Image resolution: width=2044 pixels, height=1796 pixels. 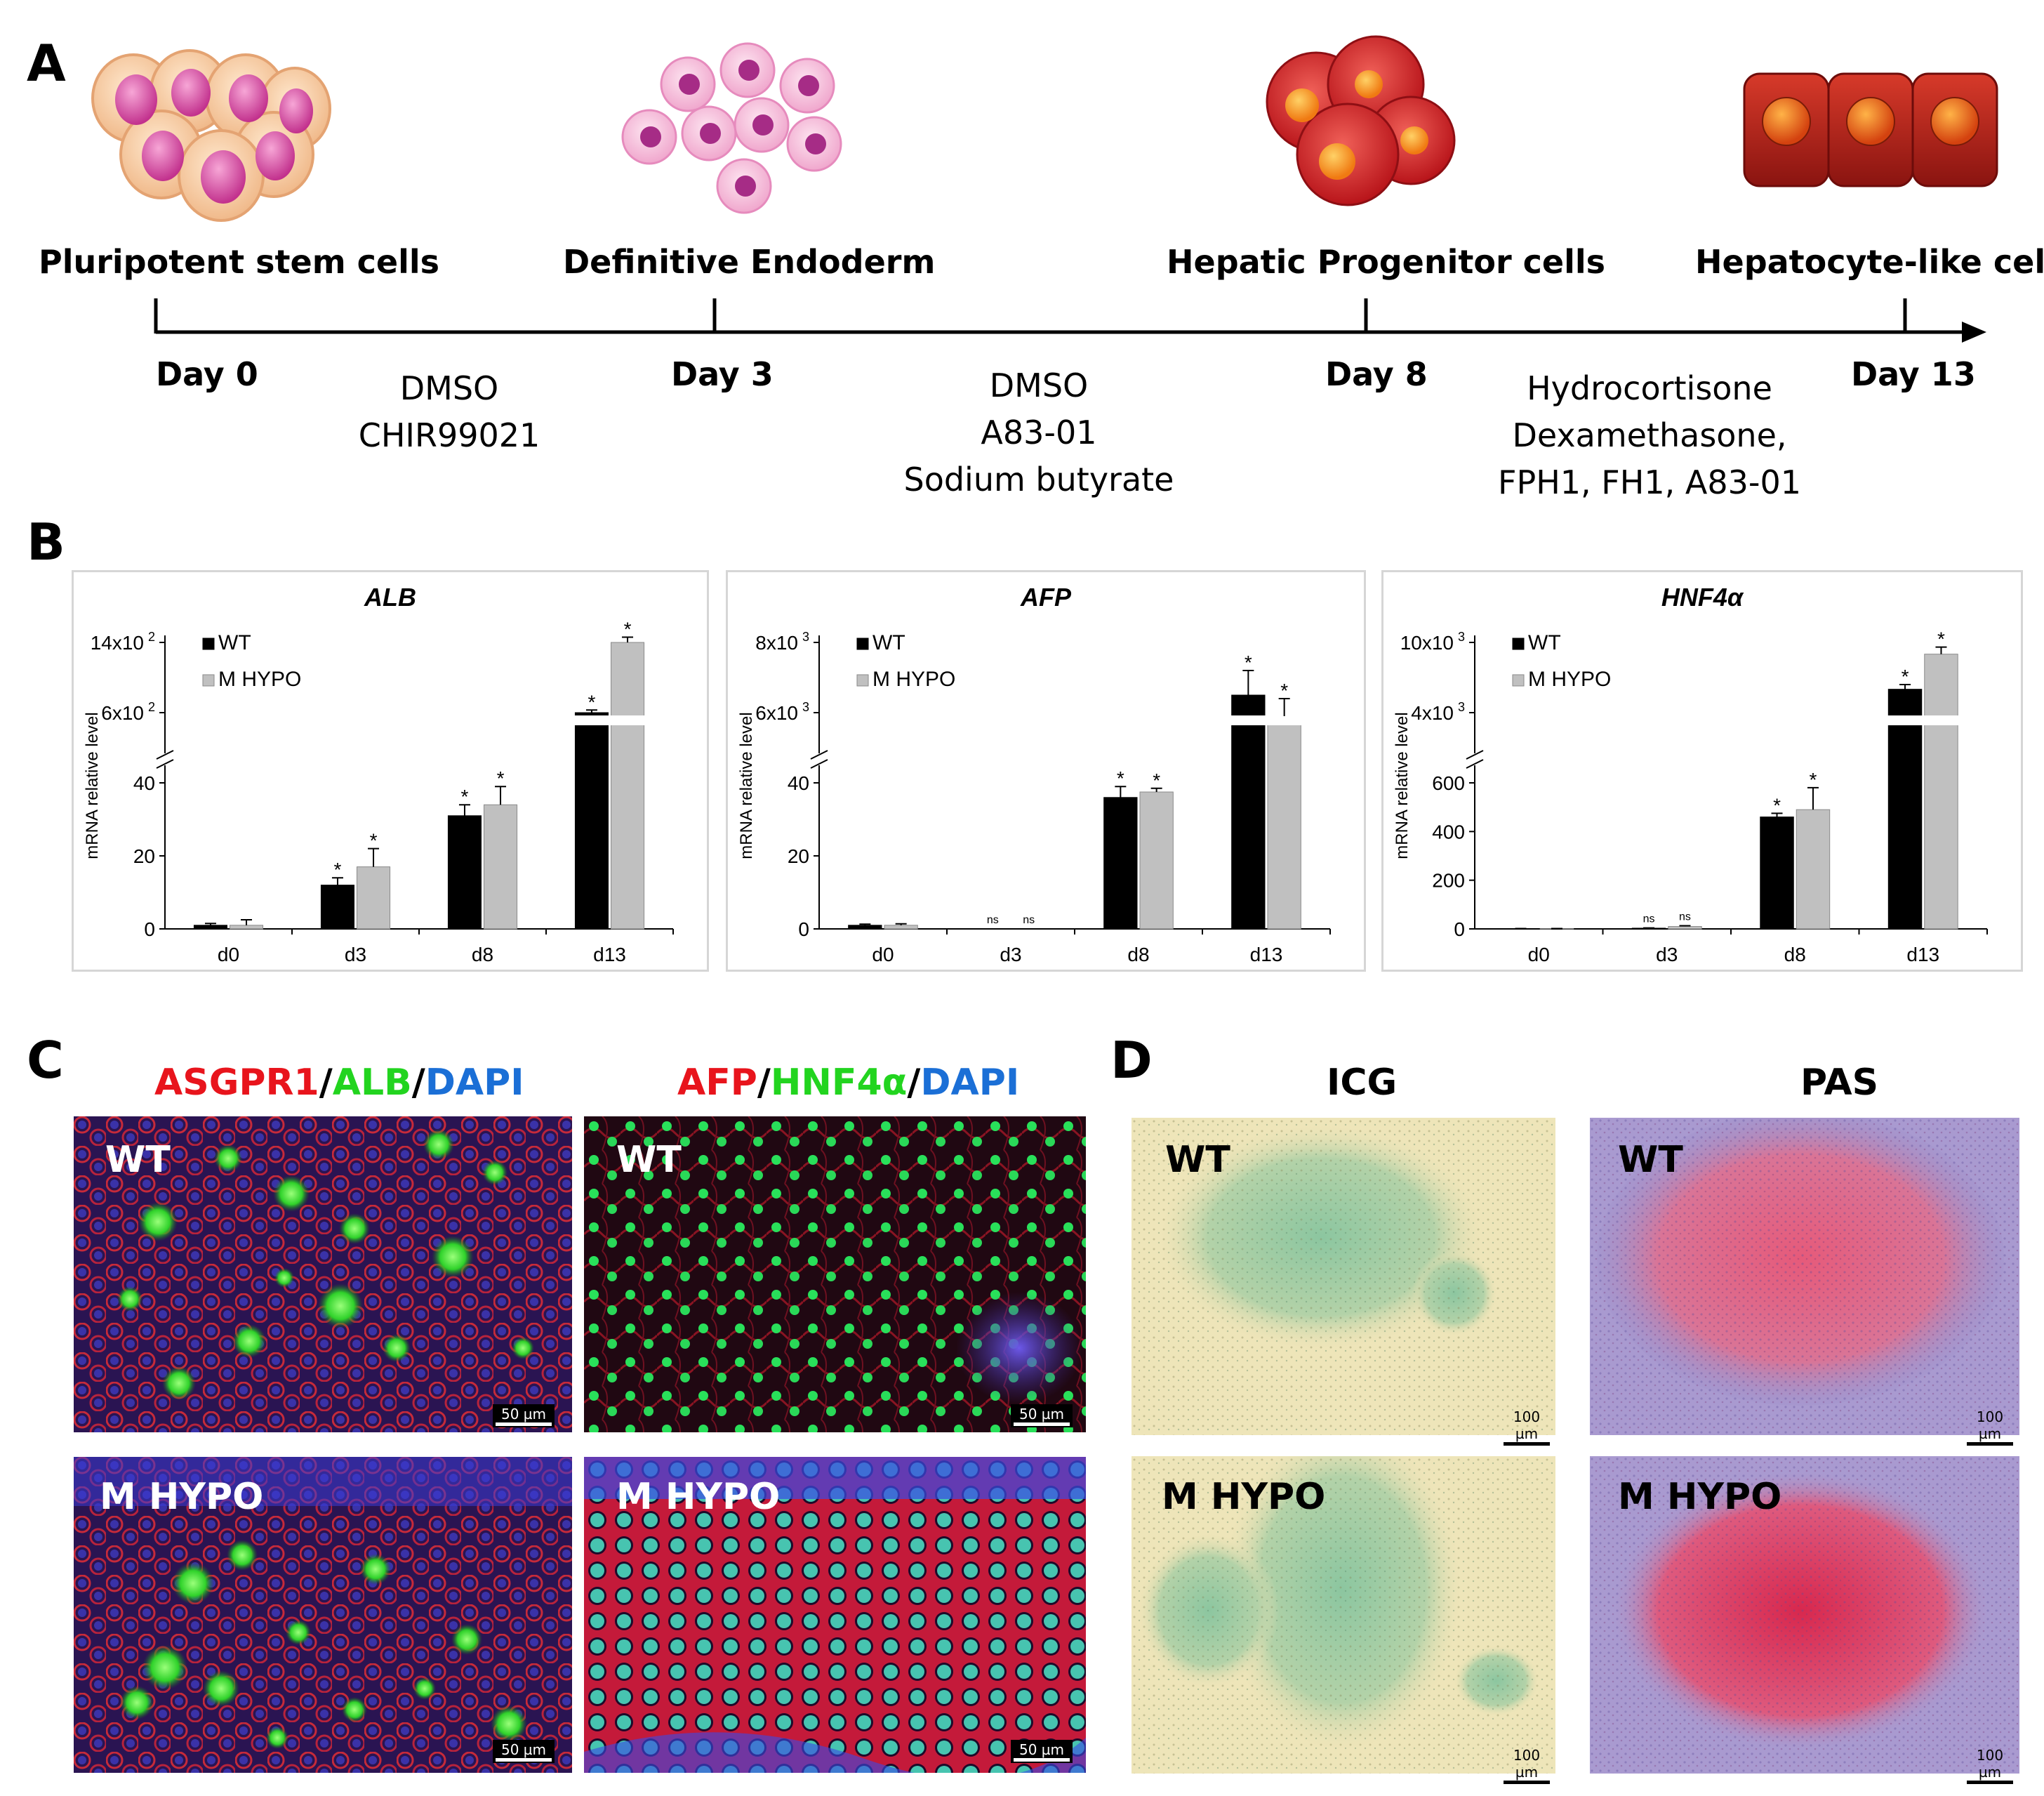 I want to click on panel-d-title-pas: PAS, so click(x=1839, y=1083).